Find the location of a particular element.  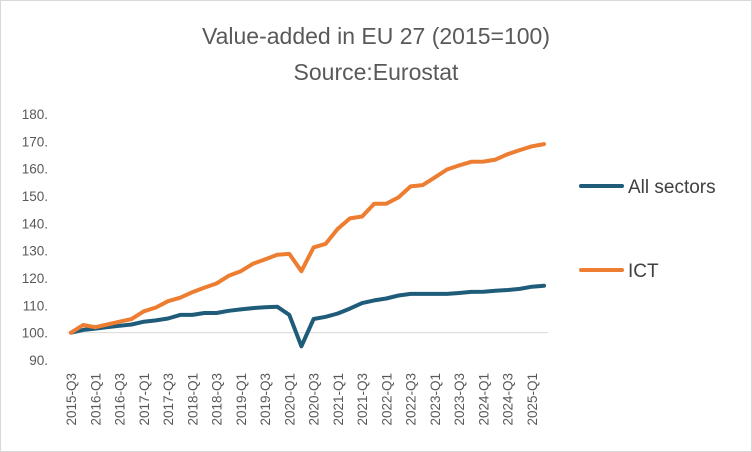

x-tick-label: 2016-Q1 is located at coordinates (95, 399).